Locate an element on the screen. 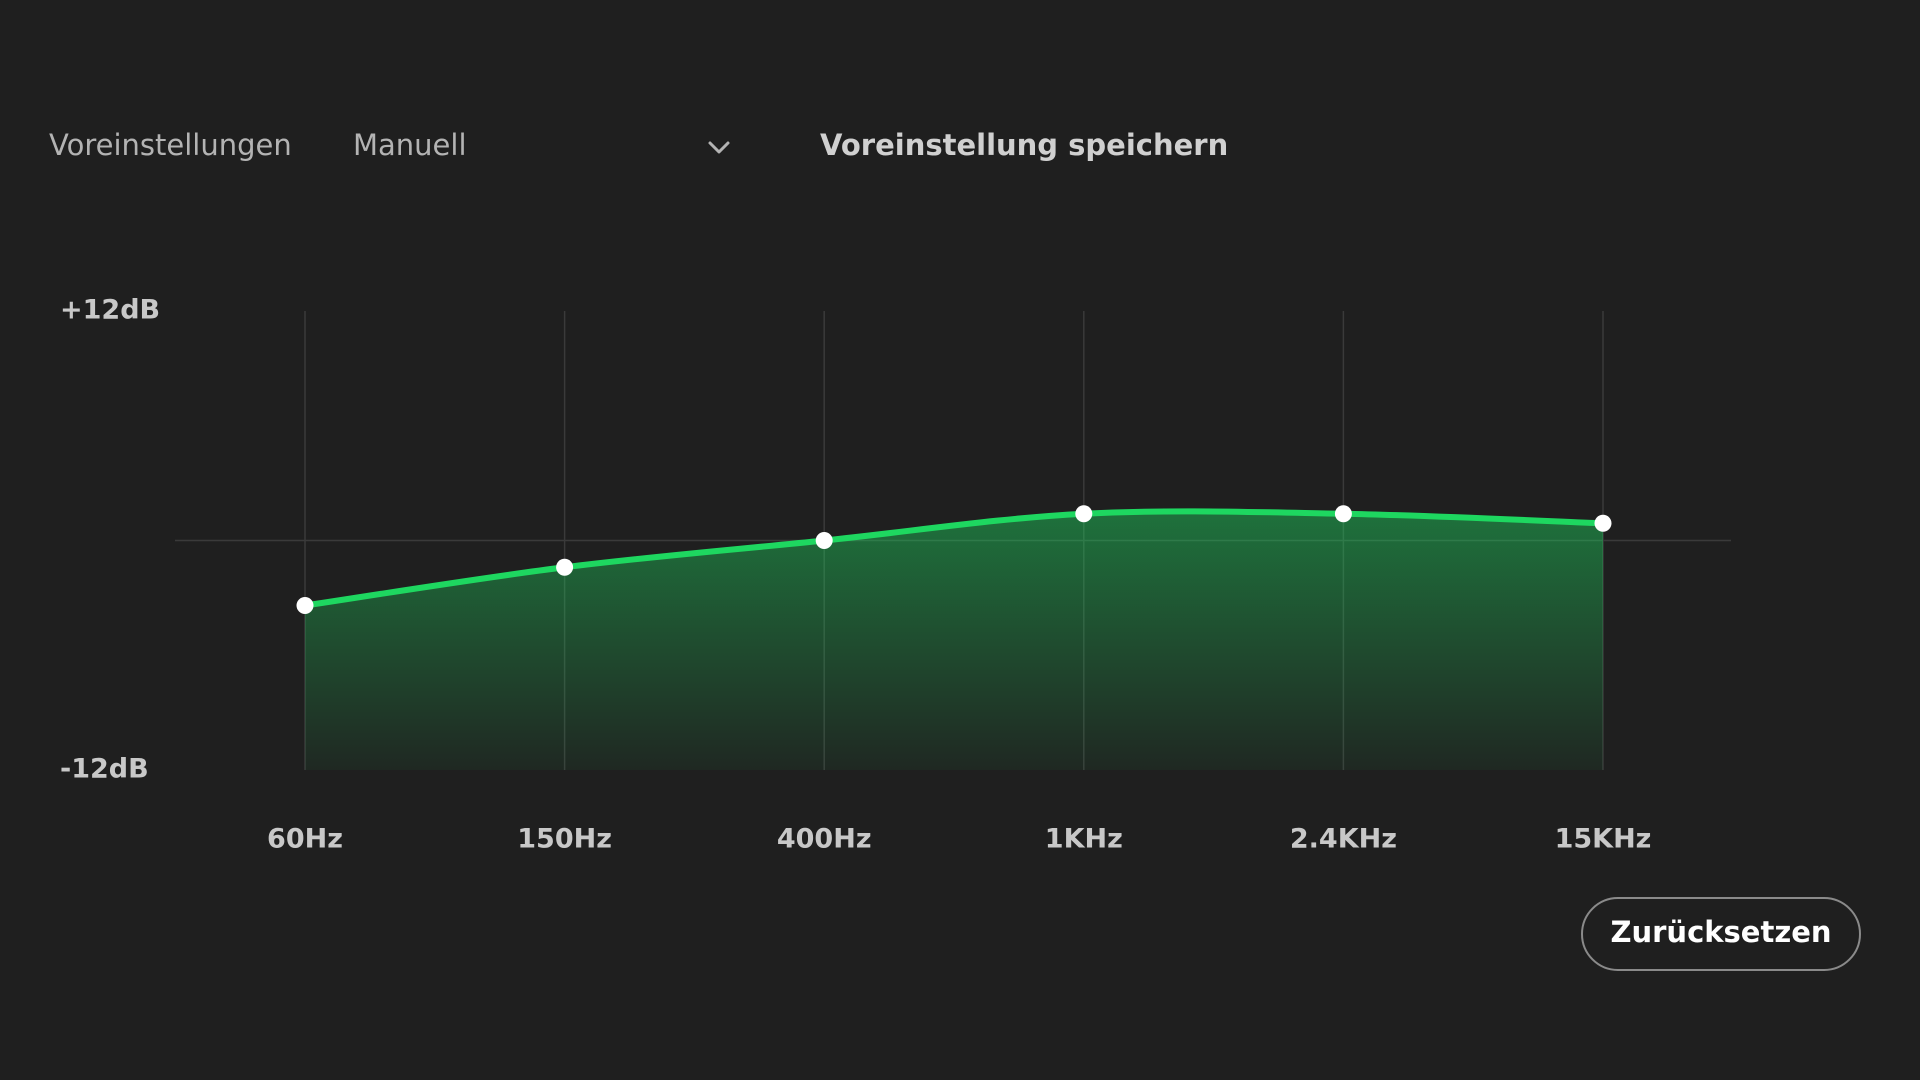 The image size is (1920, 1080). x-tick-label: 2.4KHz is located at coordinates (1343, 839).